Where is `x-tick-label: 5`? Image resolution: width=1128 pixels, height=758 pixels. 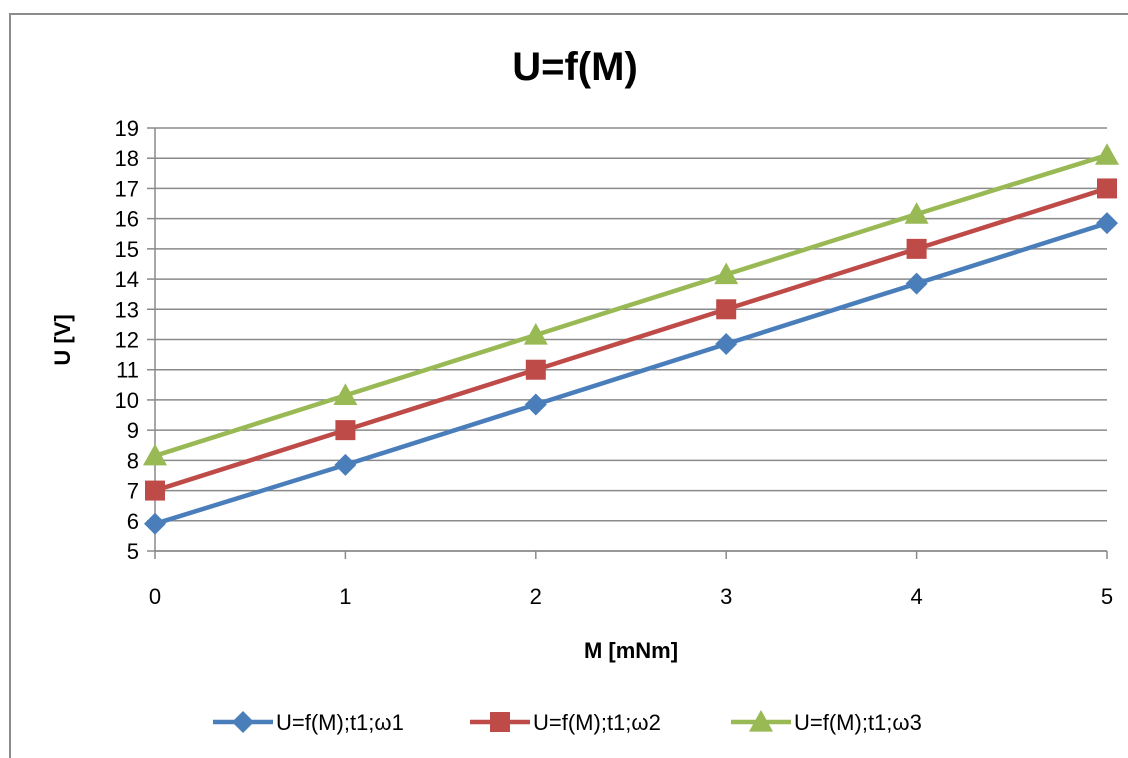 x-tick-label: 5 is located at coordinates (1107, 596).